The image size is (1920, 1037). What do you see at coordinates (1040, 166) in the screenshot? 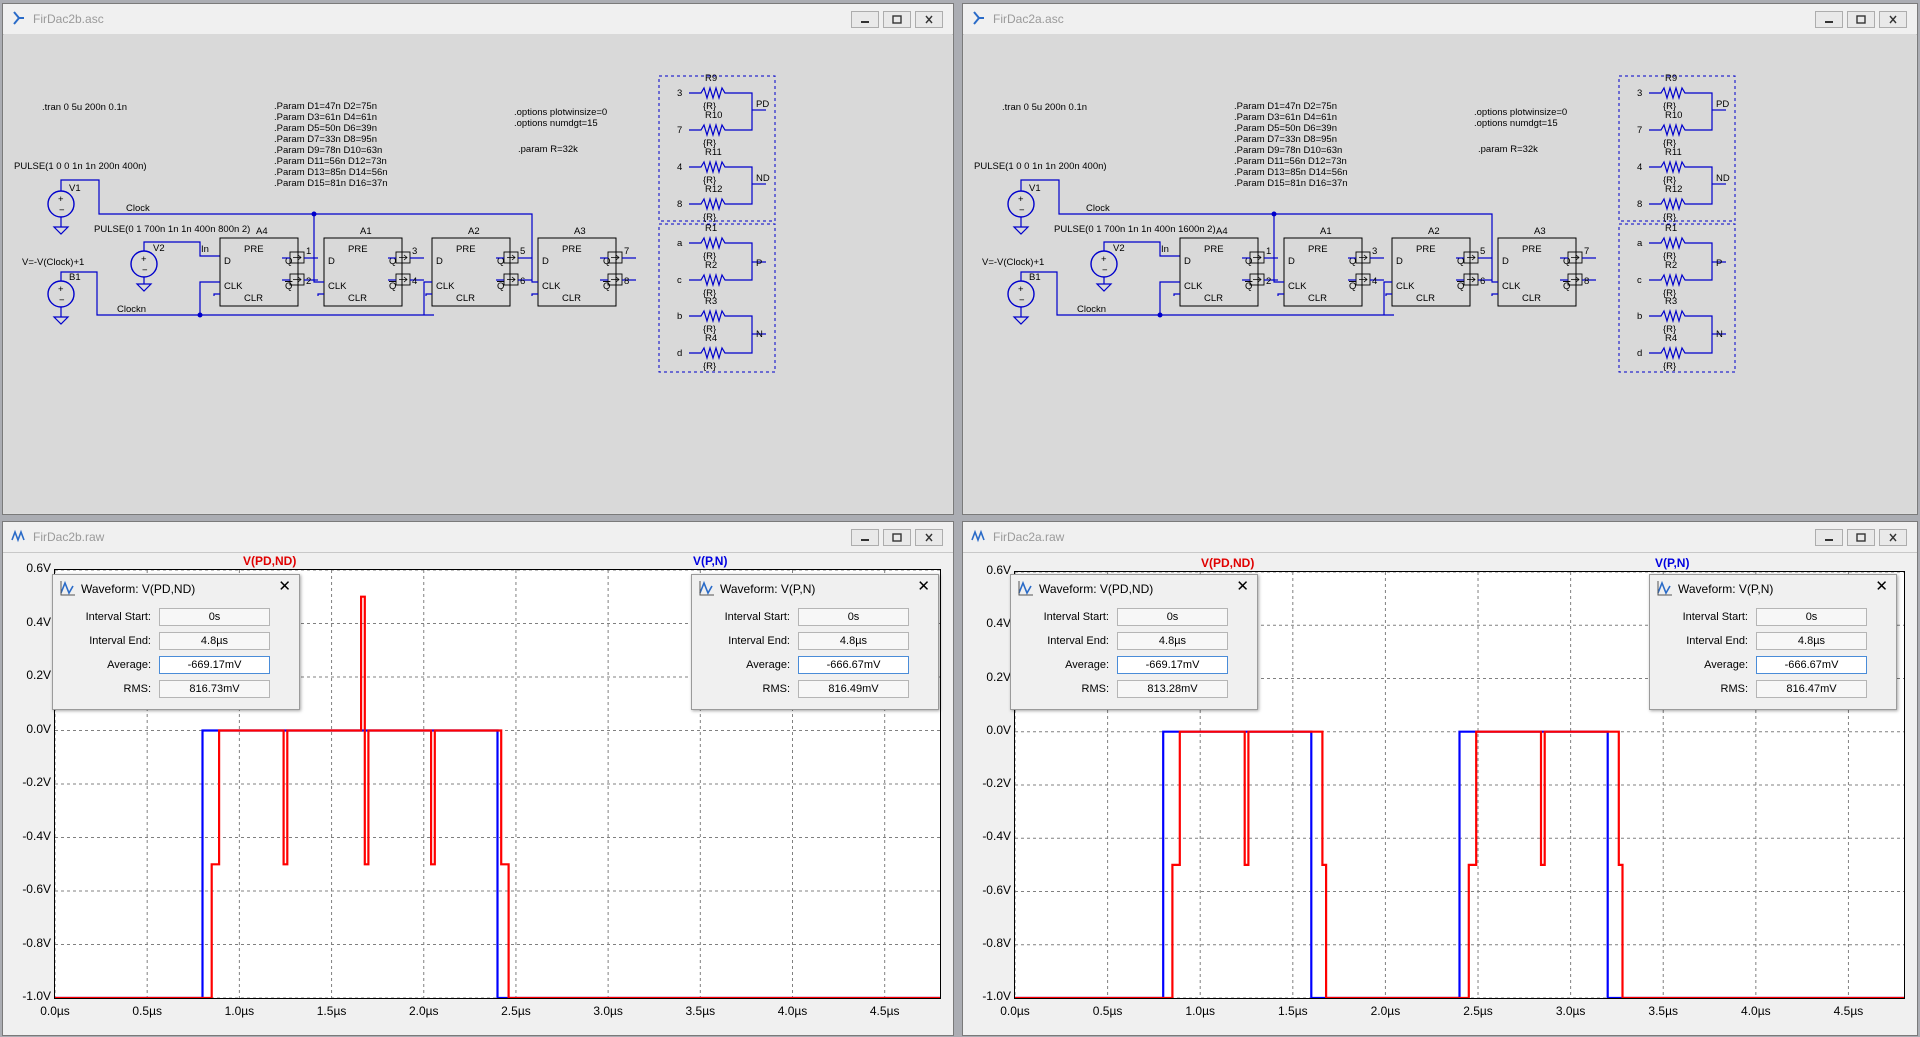
I see `v1-pulse: PULSE(1 0 0 1n 1n 200n 400n)` at bounding box center [1040, 166].